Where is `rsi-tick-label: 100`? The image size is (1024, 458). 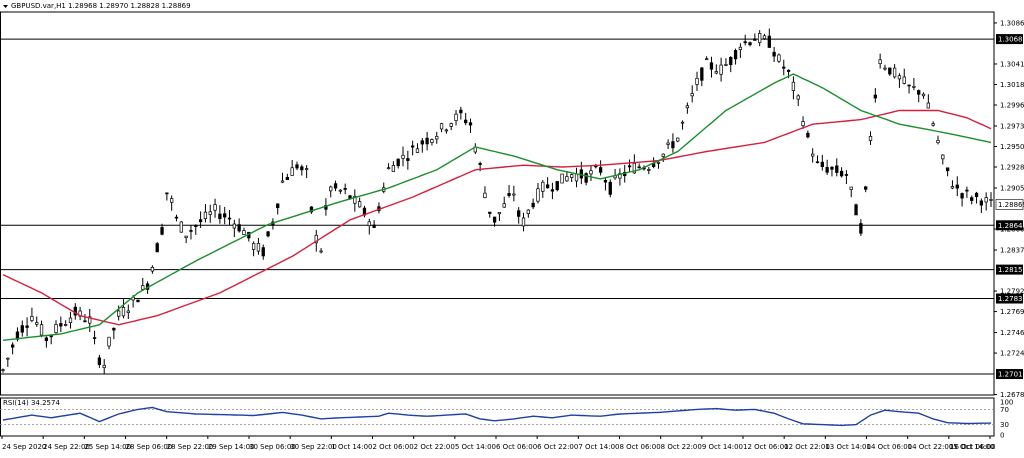 rsi-tick-label: 100 is located at coordinates (1006, 403).